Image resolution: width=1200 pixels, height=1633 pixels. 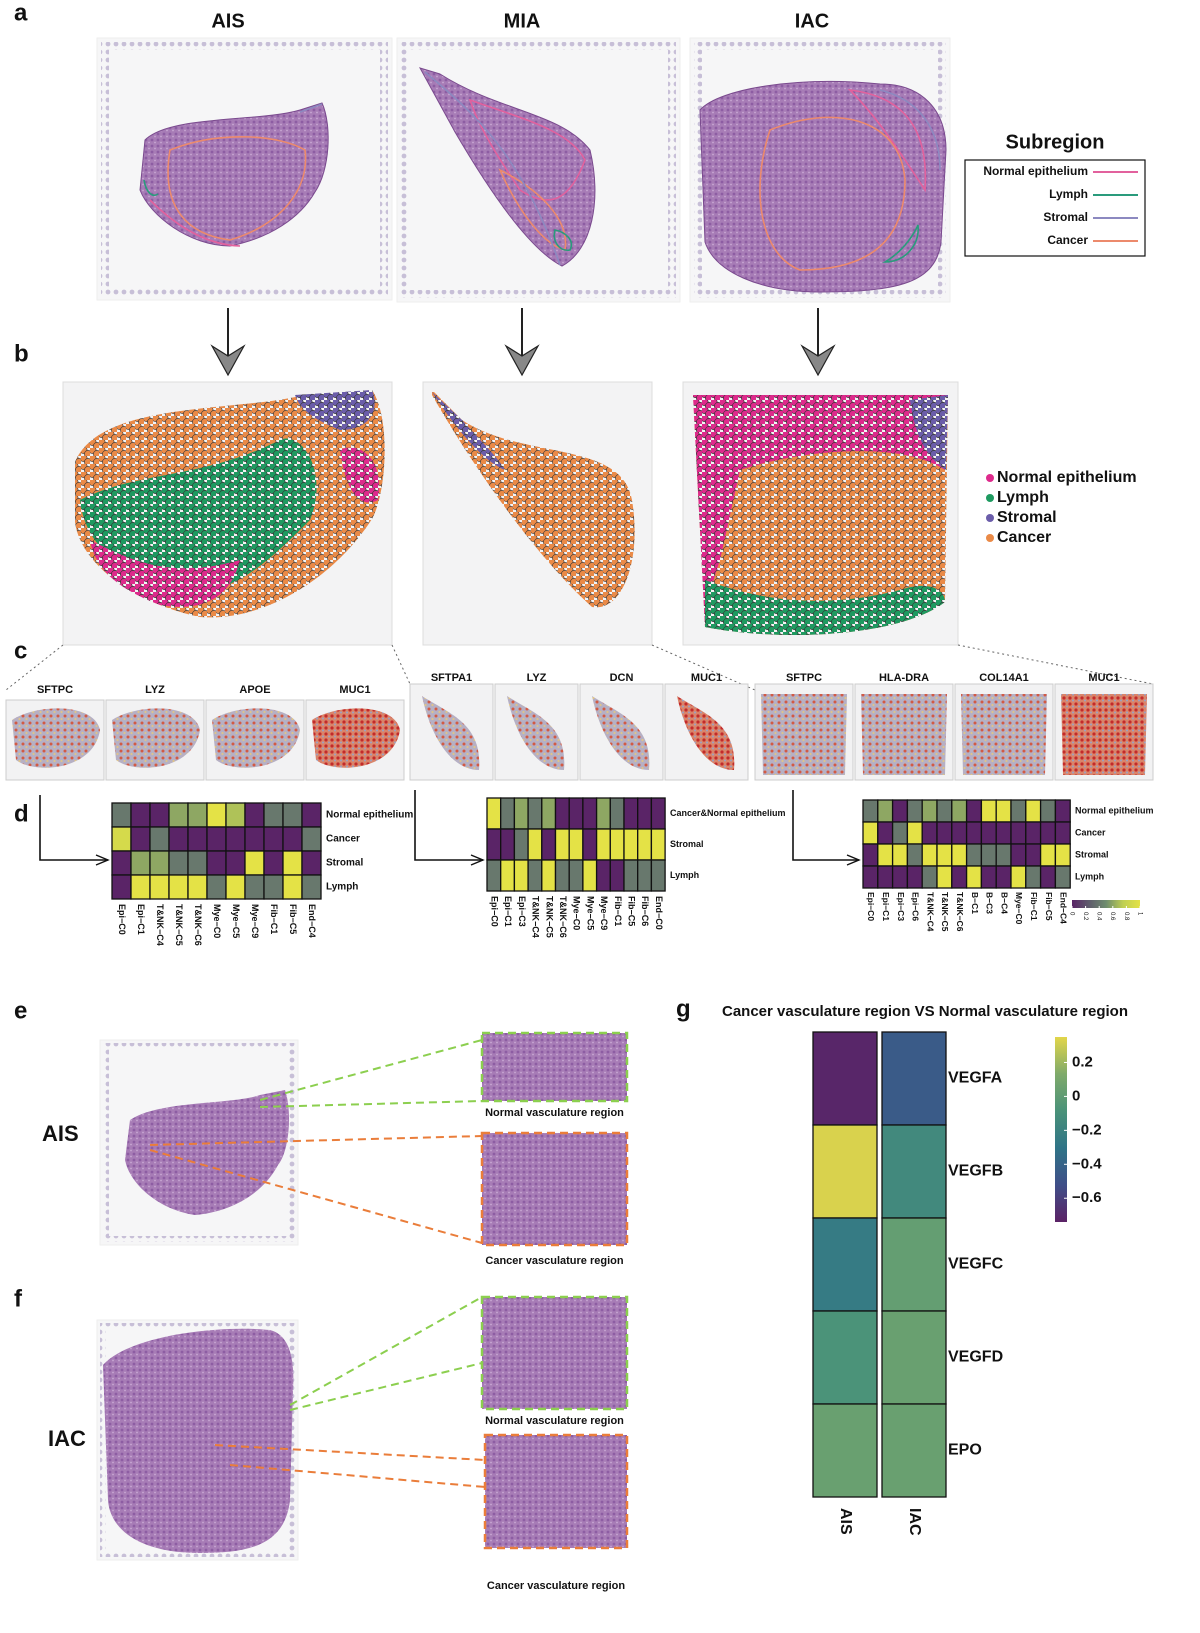 I want to click on zoom-image, so click(x=554, y=1189).